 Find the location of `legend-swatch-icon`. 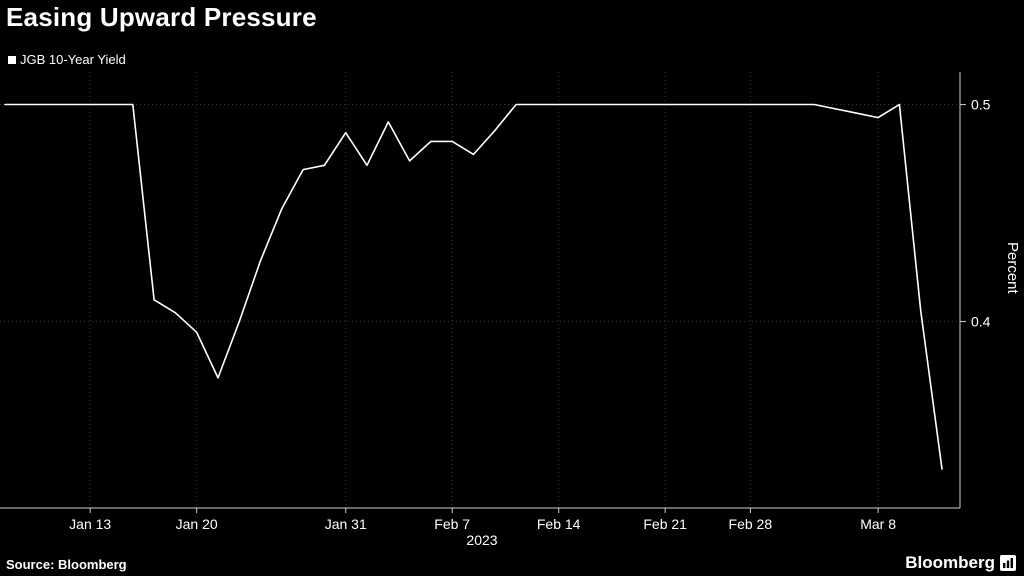

legend-swatch-icon is located at coordinates (12, 59).